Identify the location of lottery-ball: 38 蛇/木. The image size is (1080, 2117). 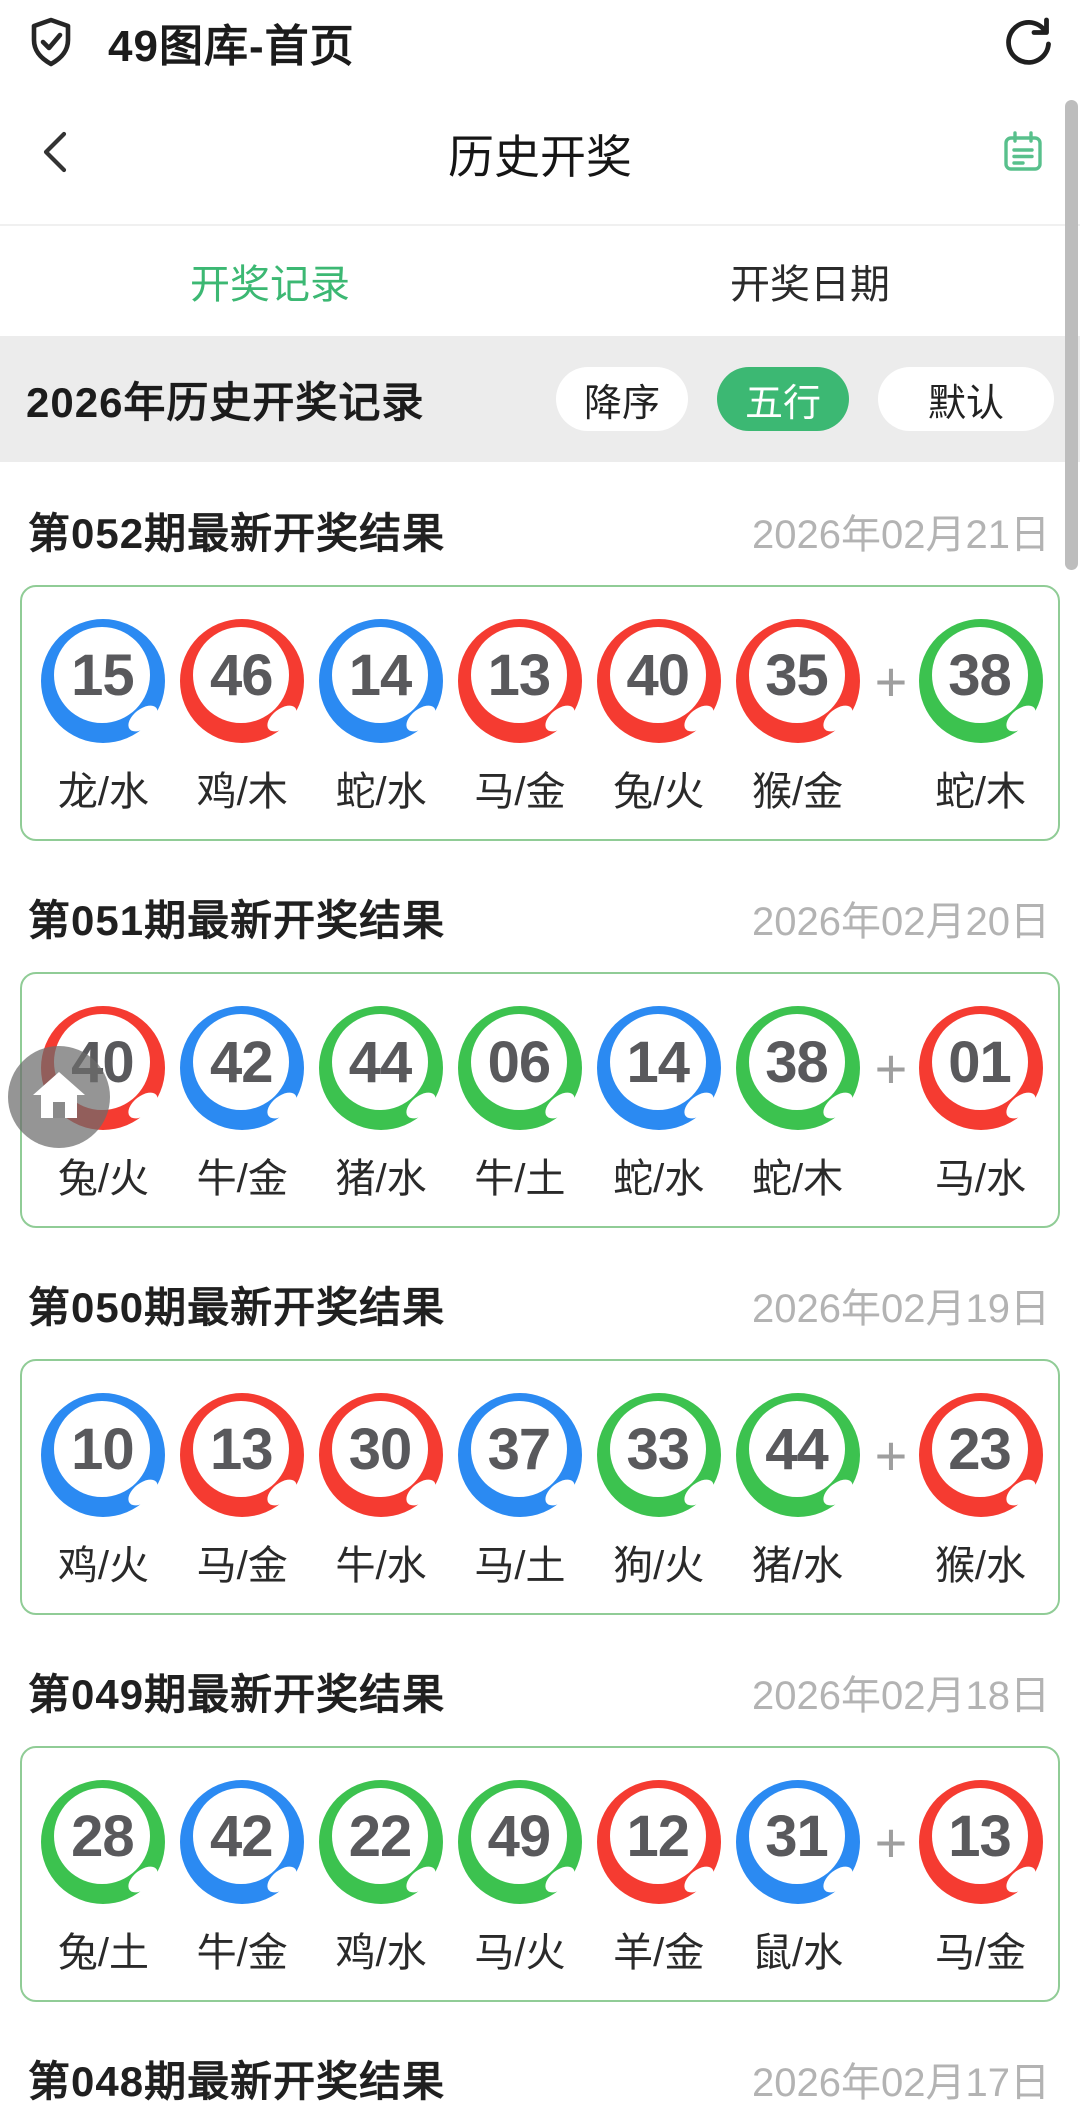
(797, 1103).